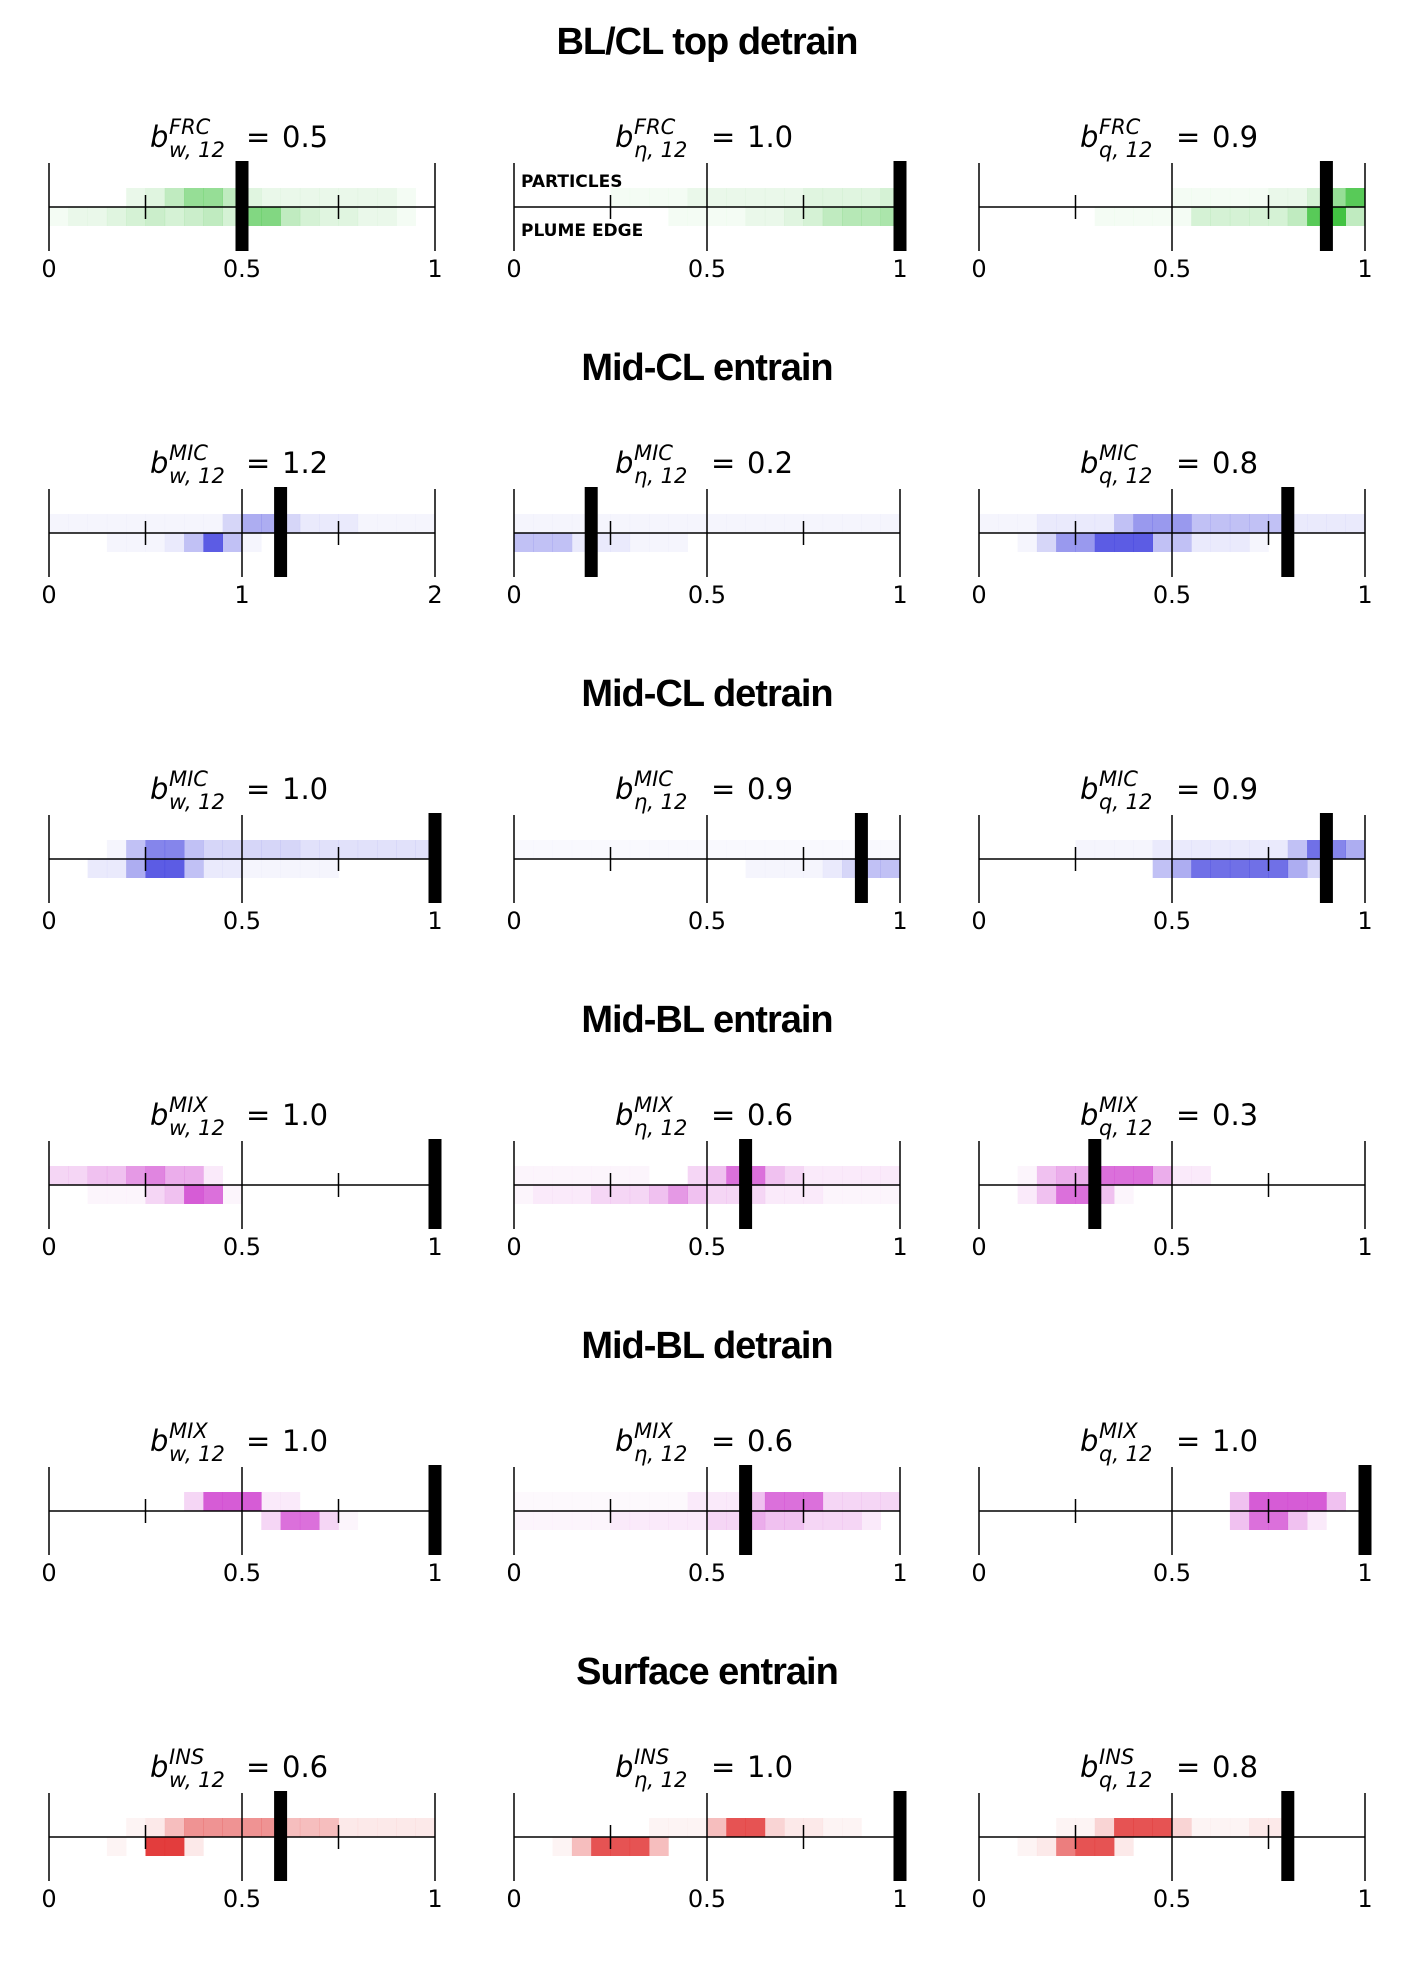  I want to click on label-value: 1.0, so click(770, 1767).